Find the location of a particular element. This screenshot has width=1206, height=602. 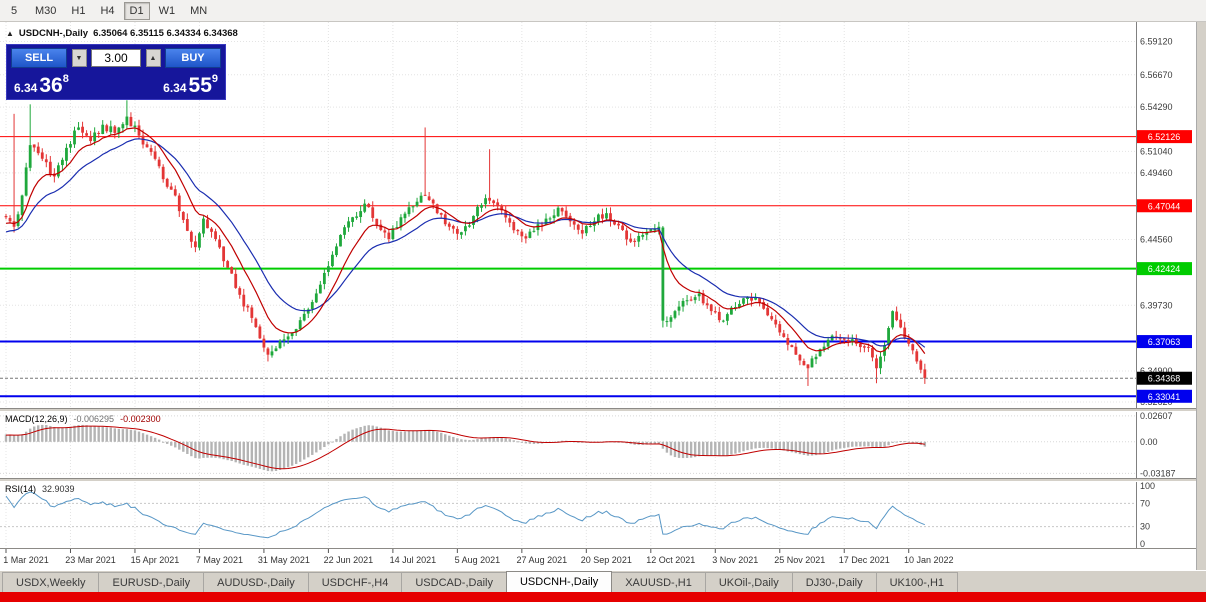

chart-tab-dj30-daily: DJ30-,Daily is located at coordinates (834, 582).